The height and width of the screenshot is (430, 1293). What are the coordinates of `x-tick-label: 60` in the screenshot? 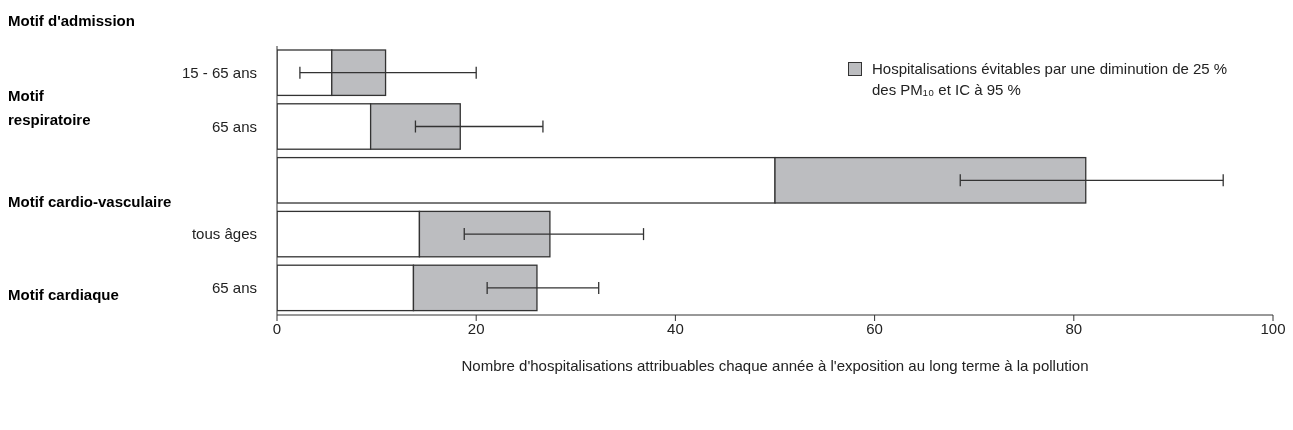 It's located at (874, 328).